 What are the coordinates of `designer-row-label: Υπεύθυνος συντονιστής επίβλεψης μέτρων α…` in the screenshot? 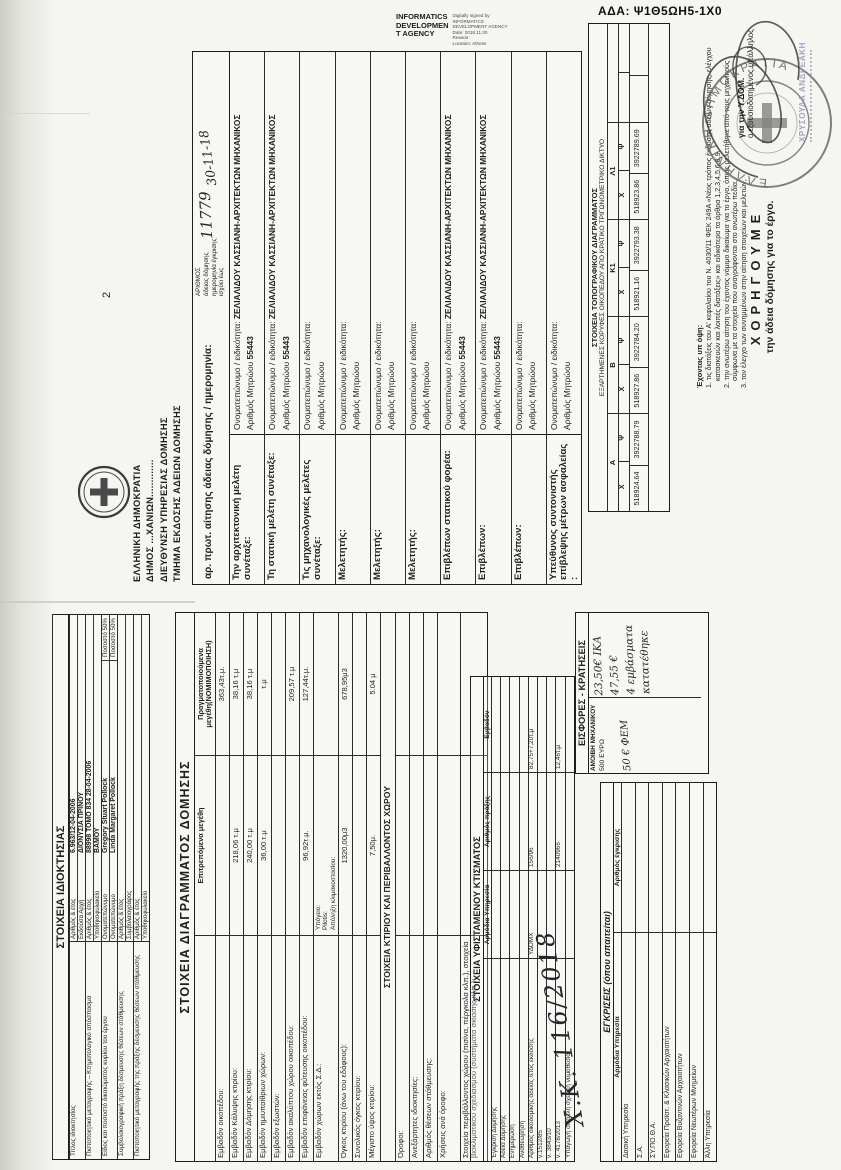 It's located at (564, 509).